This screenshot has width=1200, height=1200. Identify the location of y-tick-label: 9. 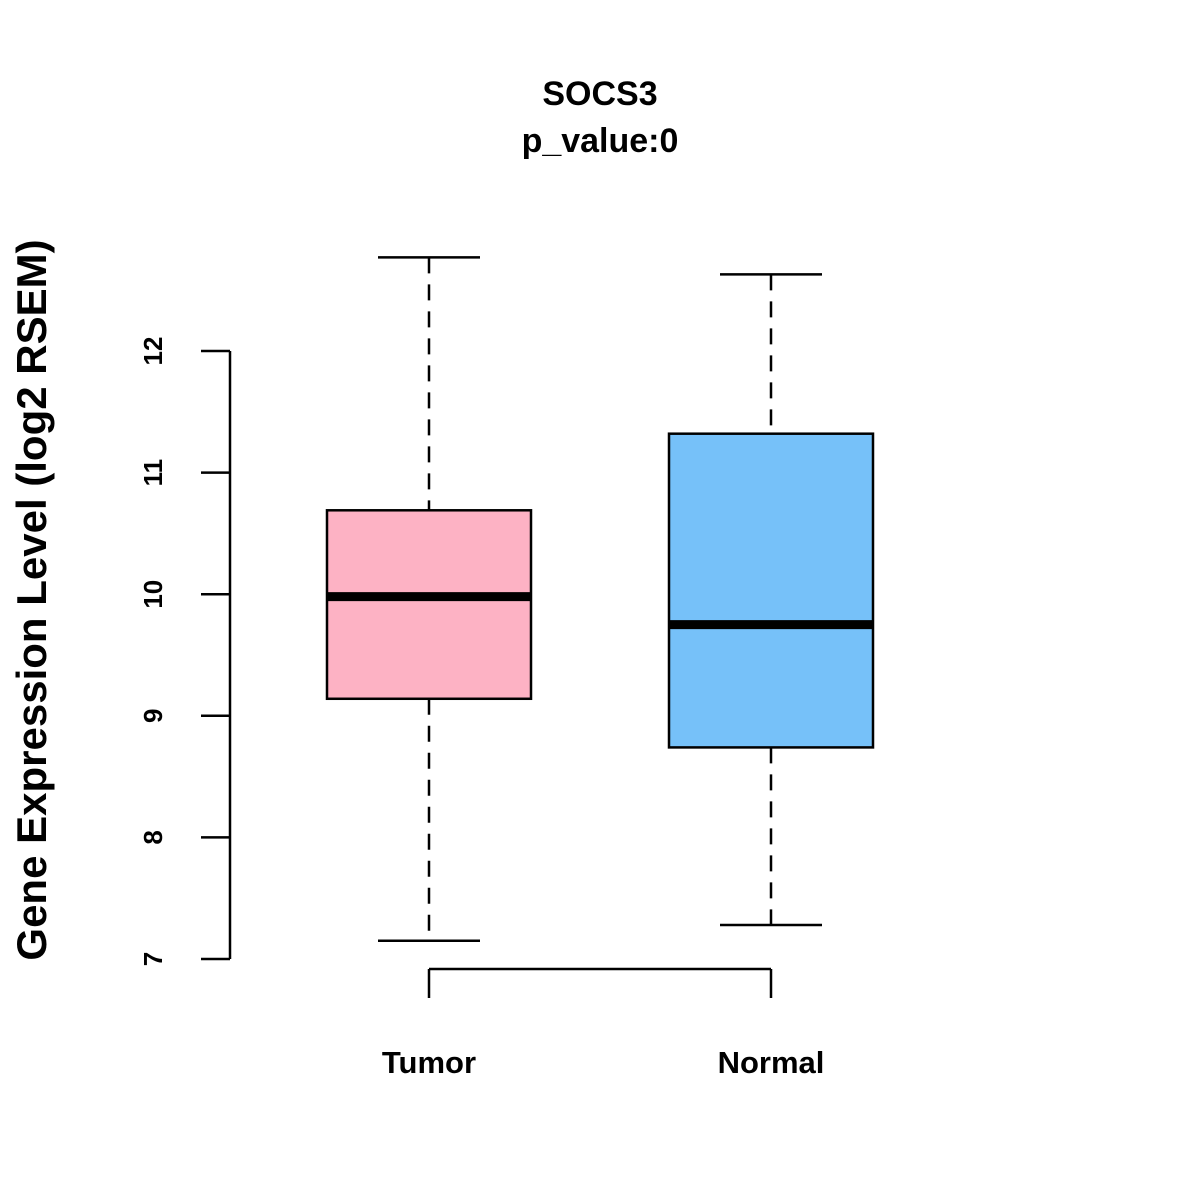
(153, 716).